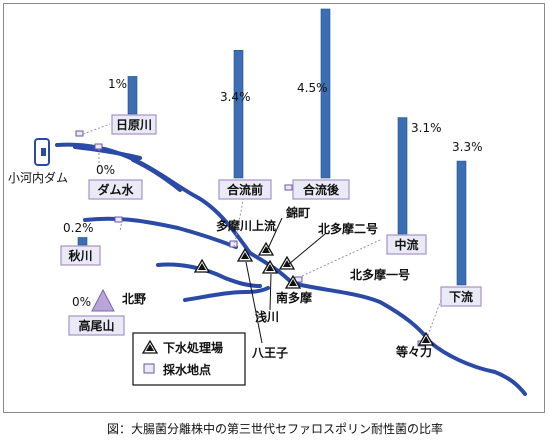 This screenshot has height=446, width=550. I want to click on river-asakawa, so click(209, 275).